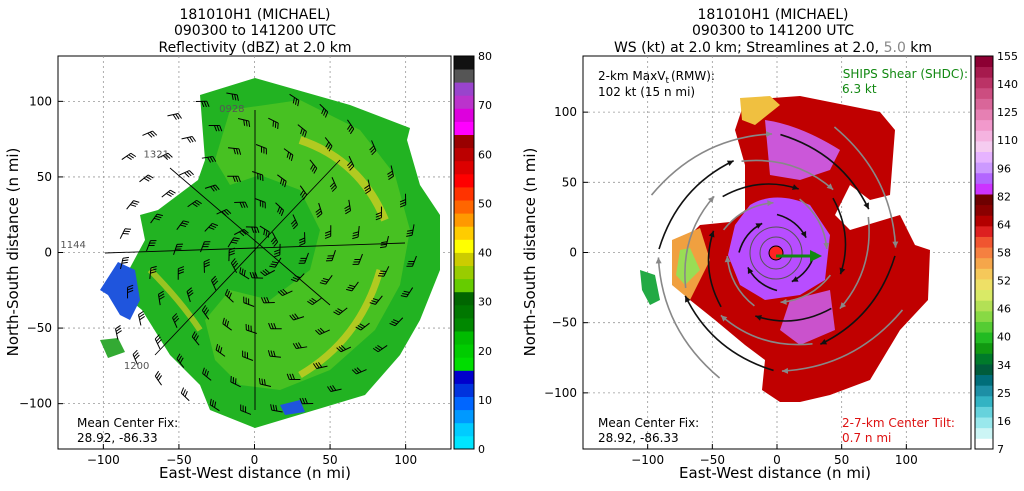  I want to click on x-tick-label: 100, so click(405, 460).